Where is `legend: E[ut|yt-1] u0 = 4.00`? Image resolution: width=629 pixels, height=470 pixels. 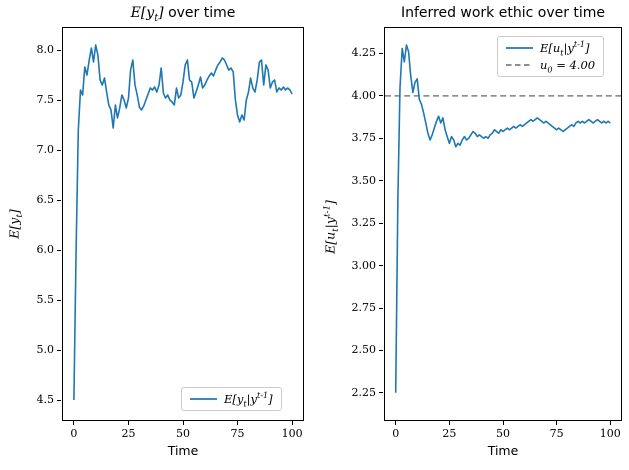 legend: E[ut|yt-1] u0 = 4.00 is located at coordinates (551, 56).